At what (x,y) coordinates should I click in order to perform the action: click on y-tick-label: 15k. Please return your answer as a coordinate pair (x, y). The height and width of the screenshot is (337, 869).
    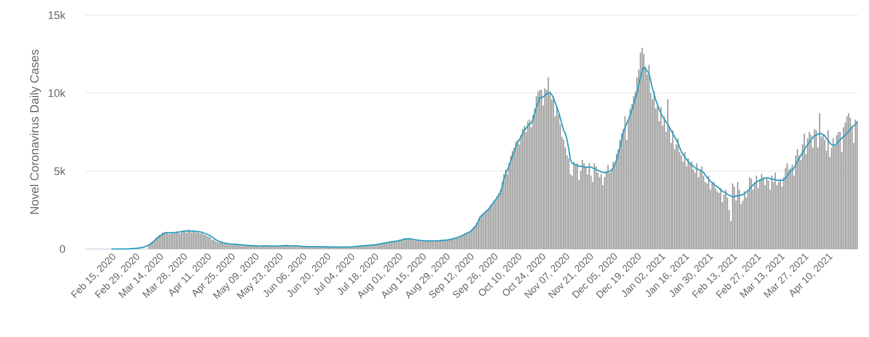
    Looking at the image, I should click on (57, 15).